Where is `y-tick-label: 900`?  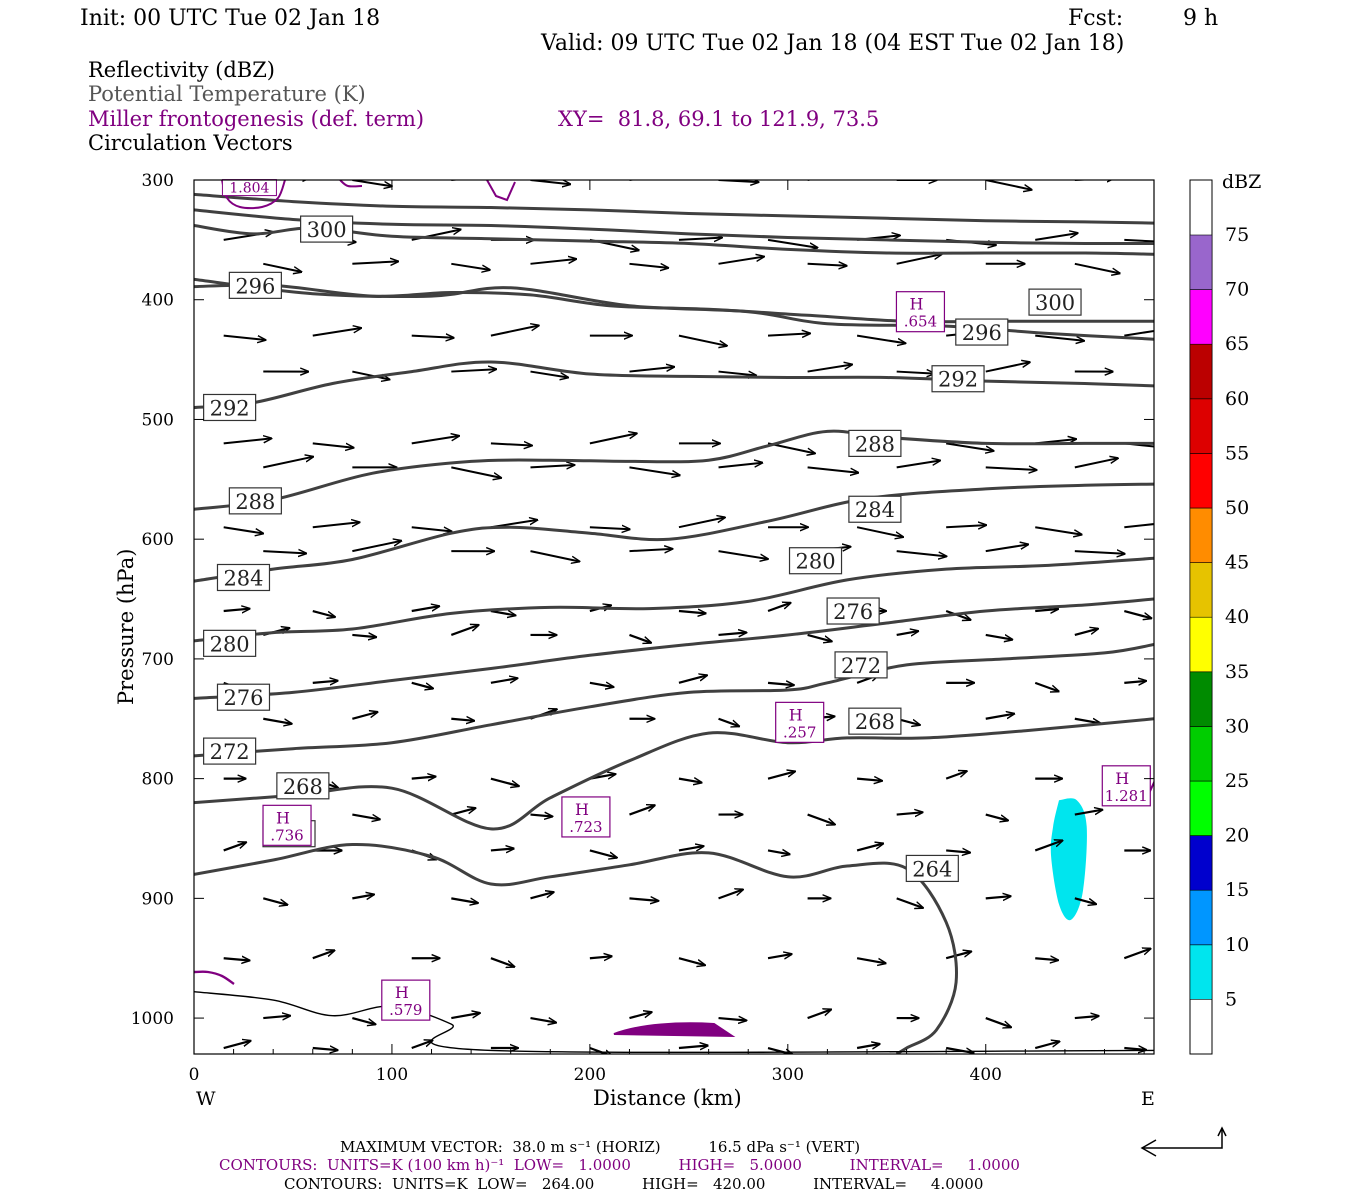 y-tick-label: 900 is located at coordinates (158, 899).